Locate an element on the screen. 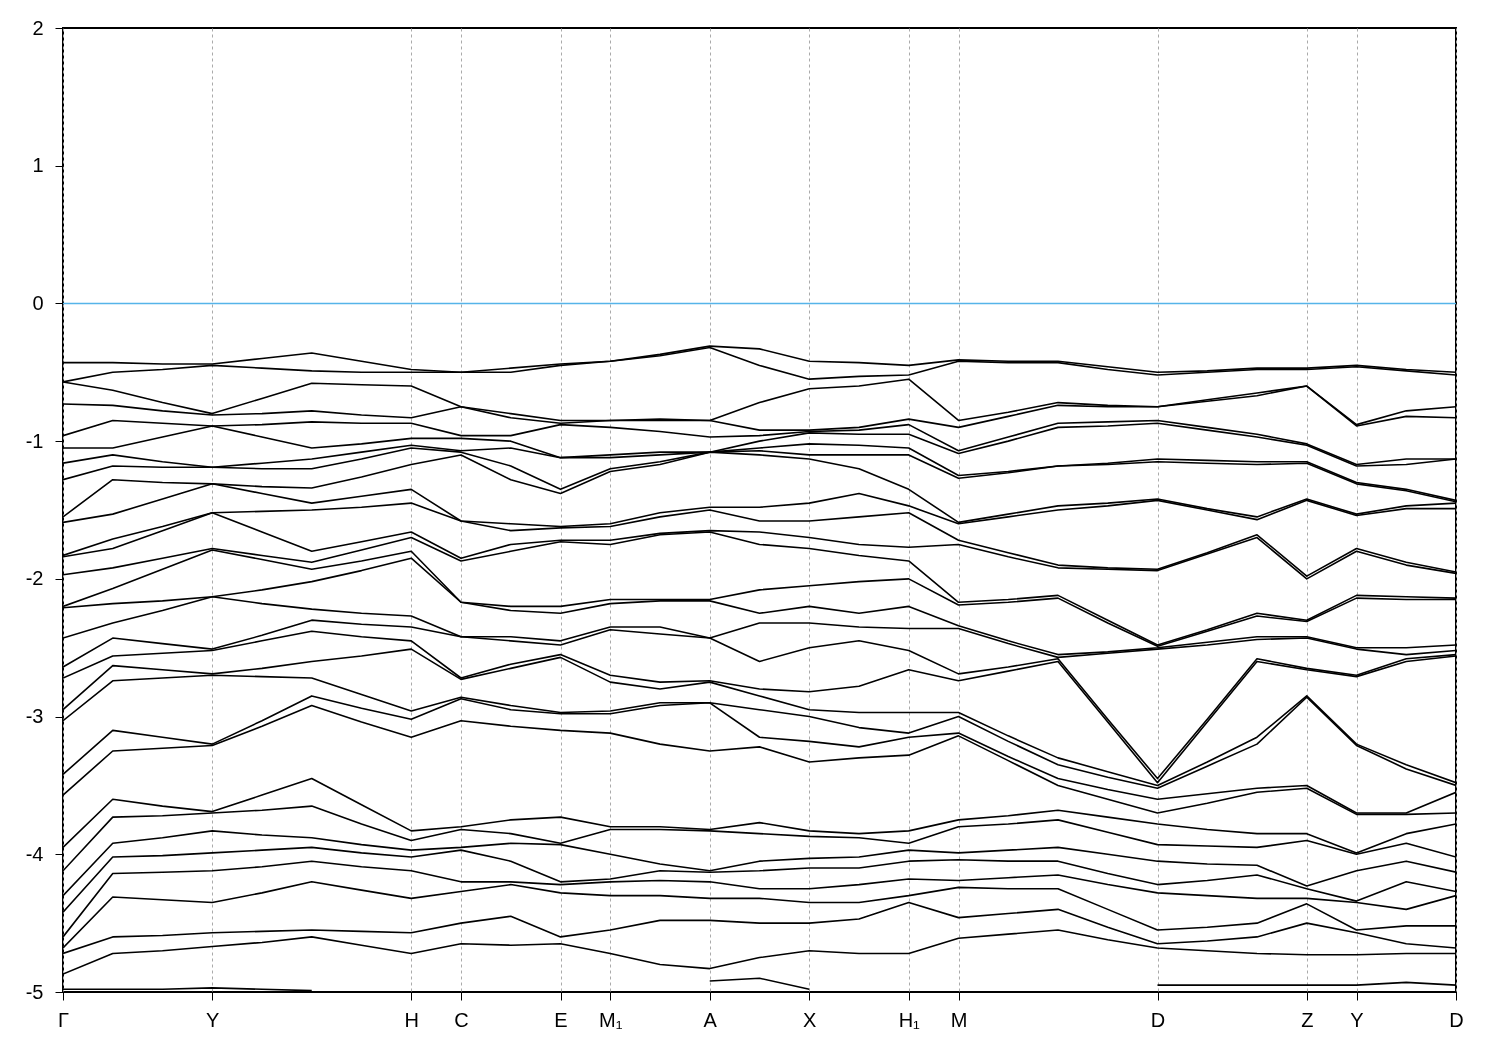 This screenshot has height=1050, width=1500. y-tick-label: 0 is located at coordinates (38, 302).